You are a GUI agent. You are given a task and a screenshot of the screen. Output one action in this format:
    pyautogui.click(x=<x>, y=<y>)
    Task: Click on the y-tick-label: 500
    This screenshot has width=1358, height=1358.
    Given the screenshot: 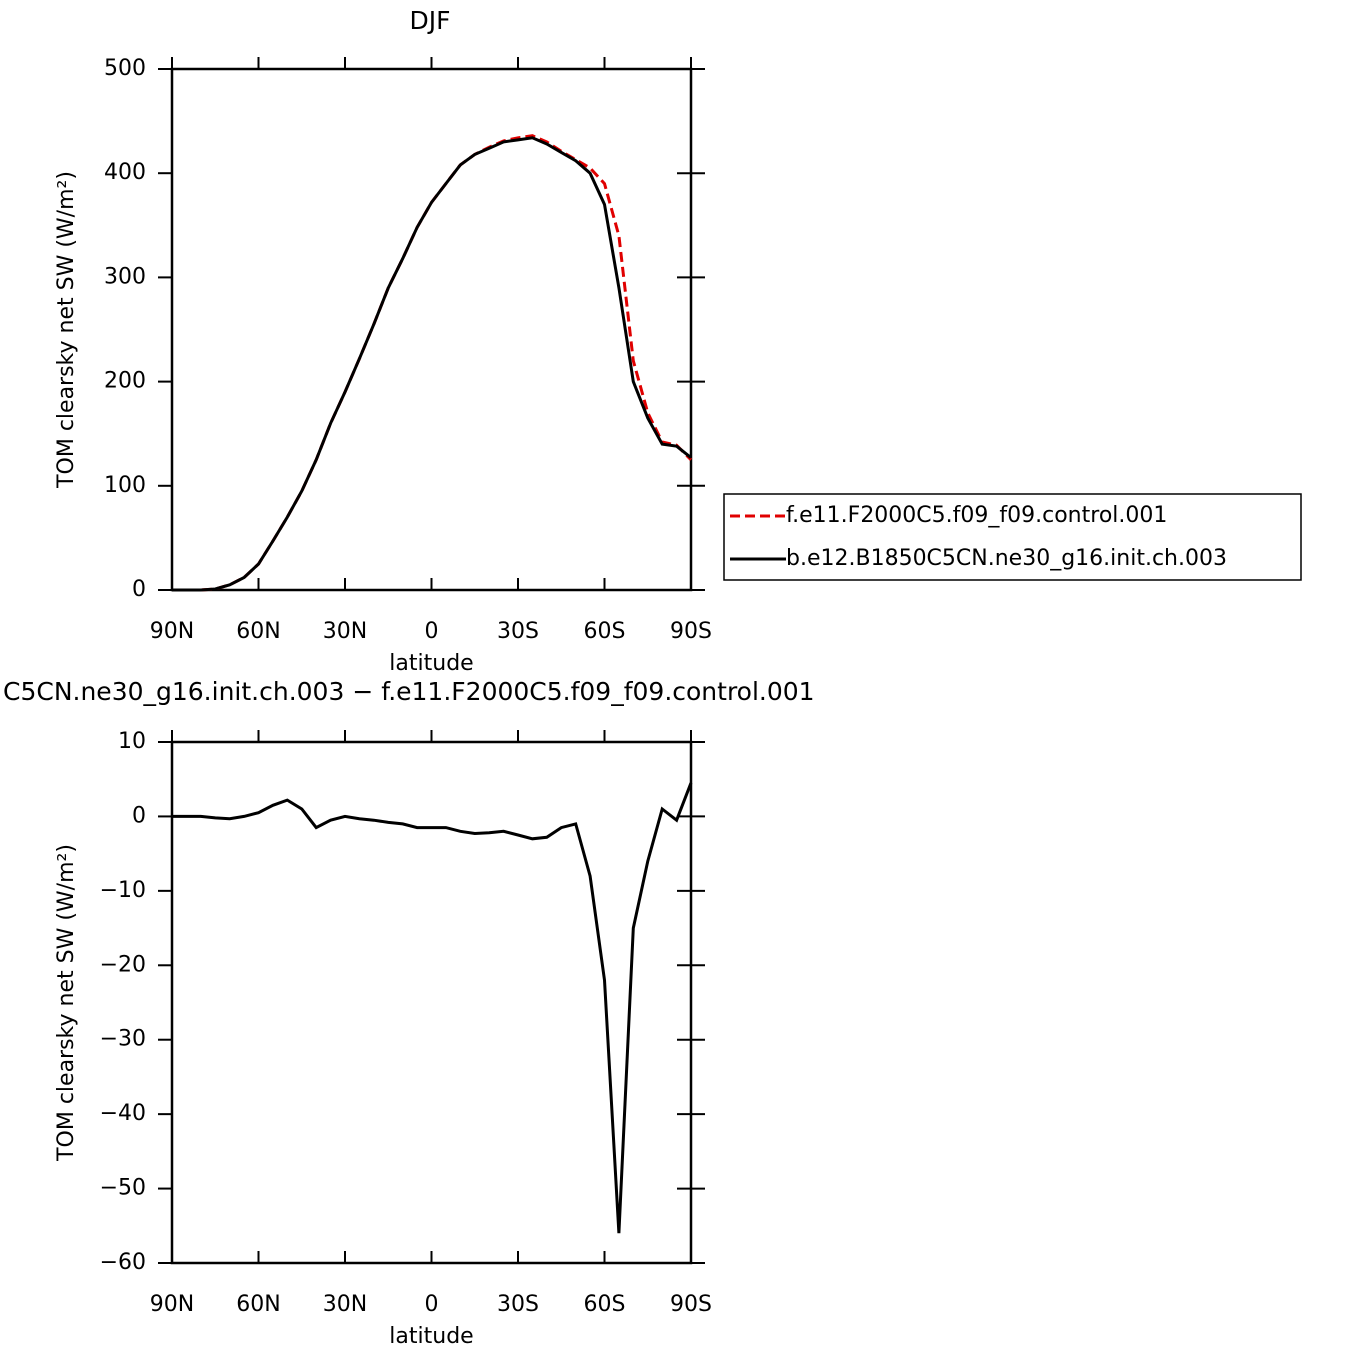 What is the action you would take?
    pyautogui.click(x=125, y=68)
    